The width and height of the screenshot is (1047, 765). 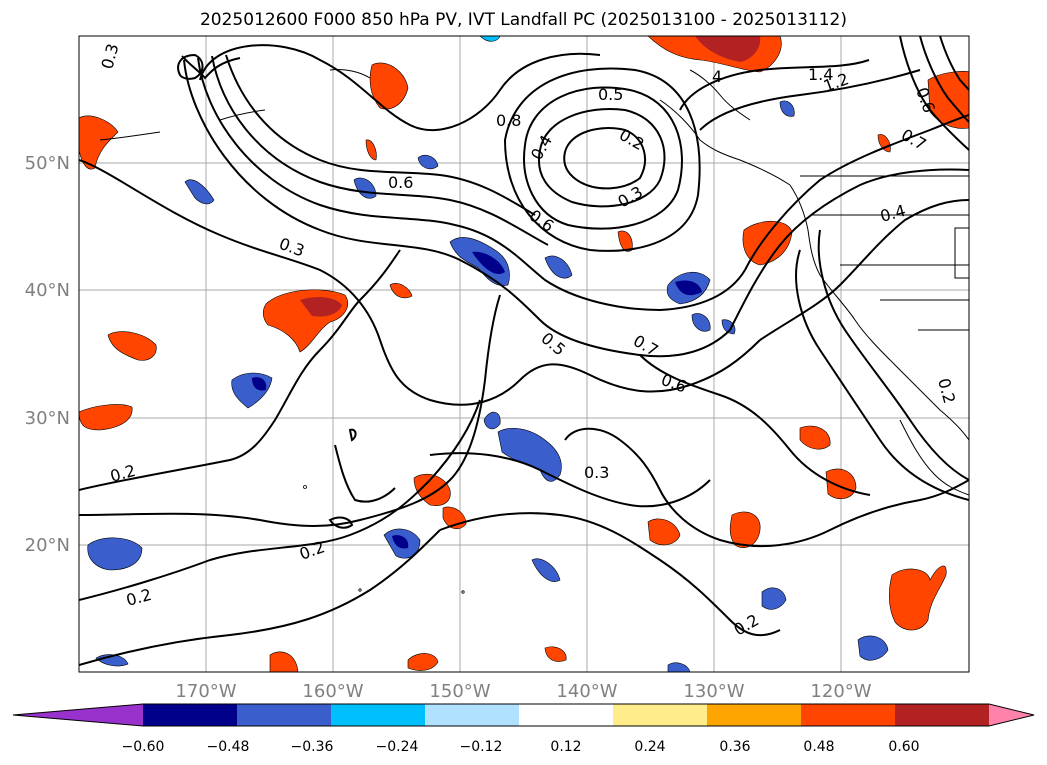 I want to click on colorbar-tick-label: −0.24, so click(x=397, y=747).